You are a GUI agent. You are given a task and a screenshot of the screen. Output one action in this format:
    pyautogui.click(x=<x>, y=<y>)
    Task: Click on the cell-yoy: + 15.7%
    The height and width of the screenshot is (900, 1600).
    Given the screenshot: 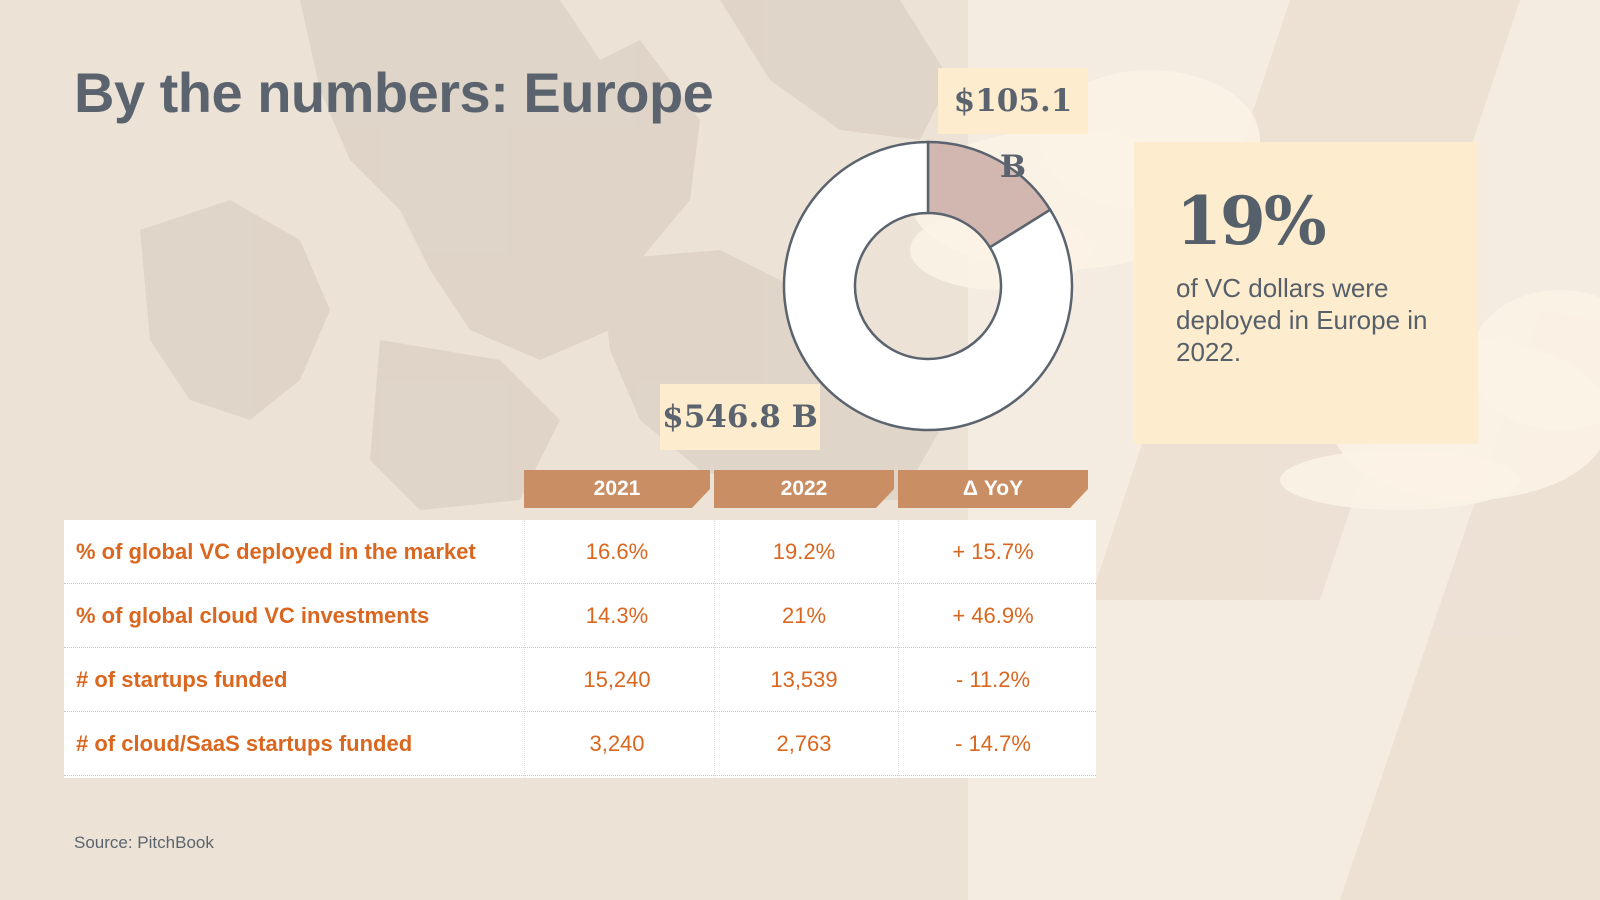 What is the action you would take?
    pyautogui.click(x=993, y=551)
    